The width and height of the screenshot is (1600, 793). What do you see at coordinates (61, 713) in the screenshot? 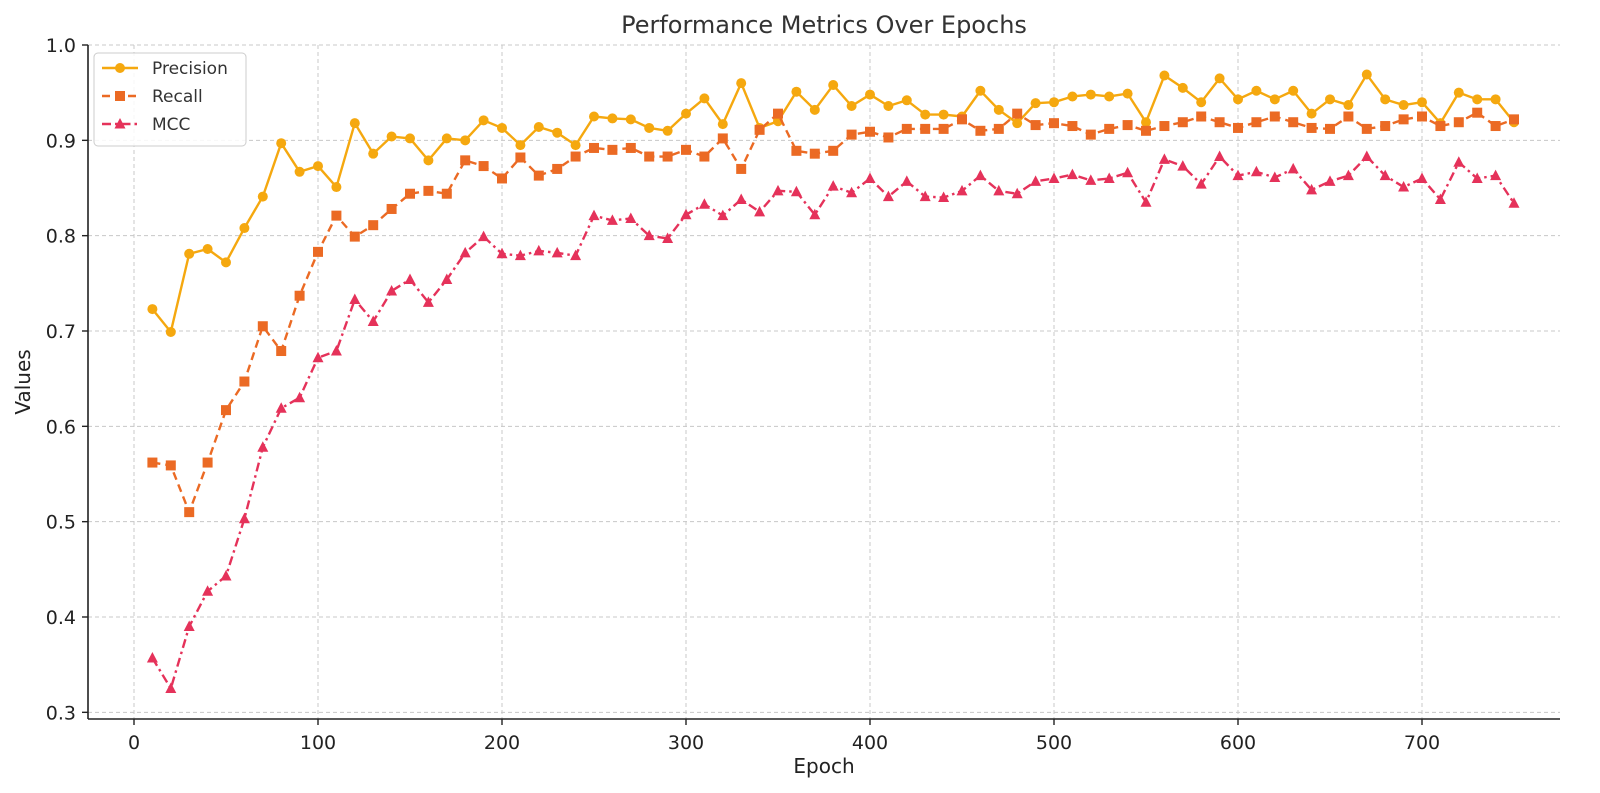
I see `y-tick-label: 0.3` at bounding box center [61, 713].